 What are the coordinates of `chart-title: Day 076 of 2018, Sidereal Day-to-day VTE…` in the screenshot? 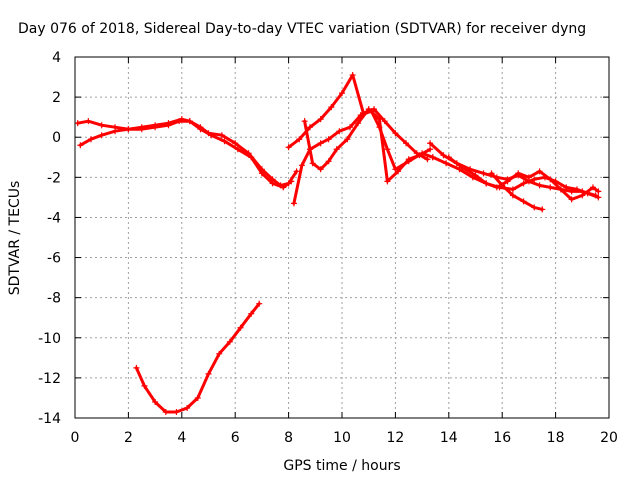 It's located at (302, 29).